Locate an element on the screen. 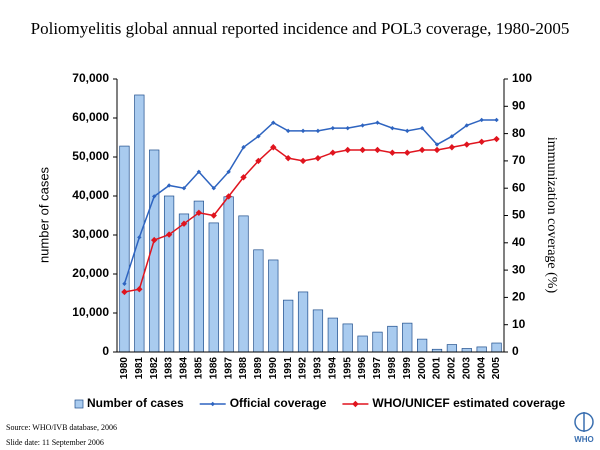 The width and height of the screenshot is (600, 450). slide-date: Slide date: 11 September 2006 is located at coordinates (55, 442).